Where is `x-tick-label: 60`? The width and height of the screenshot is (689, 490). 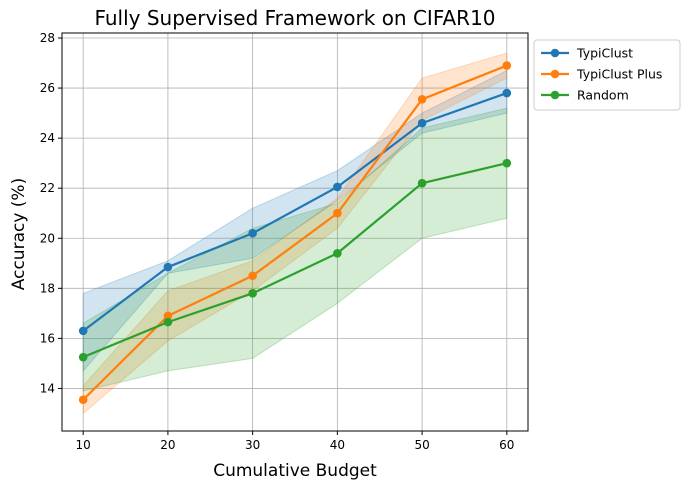
x-tick-label: 60 is located at coordinates (506, 445).